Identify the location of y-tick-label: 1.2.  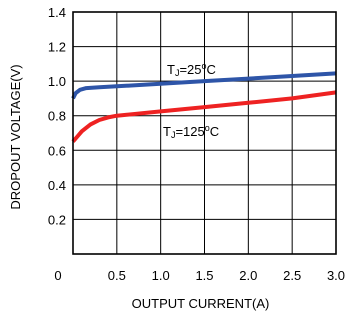
(57, 47).